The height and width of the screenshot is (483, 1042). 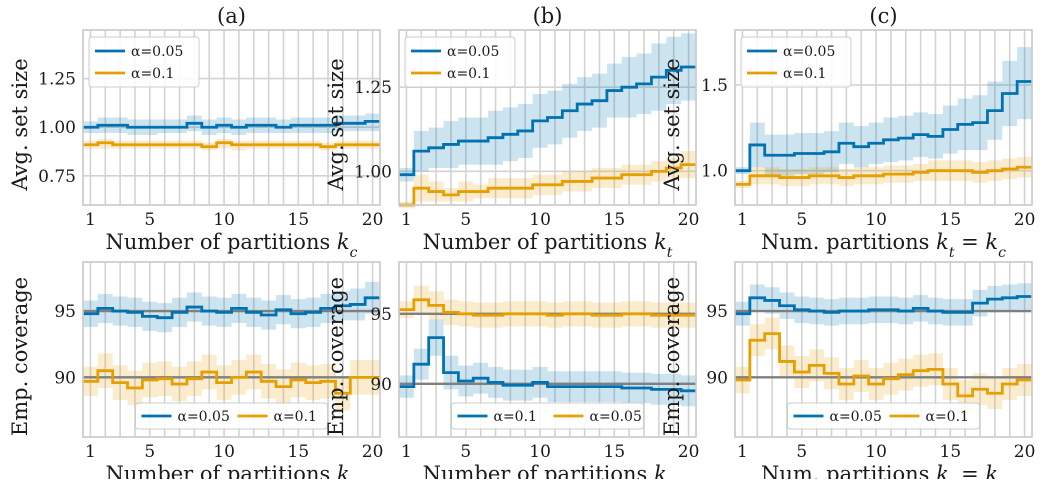 What do you see at coordinates (57, 177) in the screenshot?
I see `y-tick-label: 0.75` at bounding box center [57, 177].